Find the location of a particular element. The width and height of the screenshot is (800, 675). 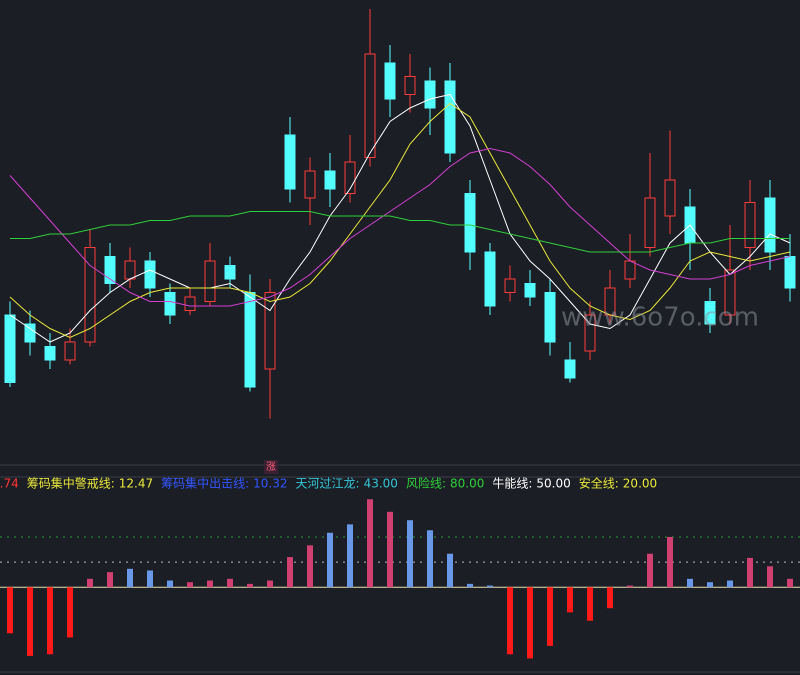

legend-name: 安全线: is located at coordinates (599, 483).